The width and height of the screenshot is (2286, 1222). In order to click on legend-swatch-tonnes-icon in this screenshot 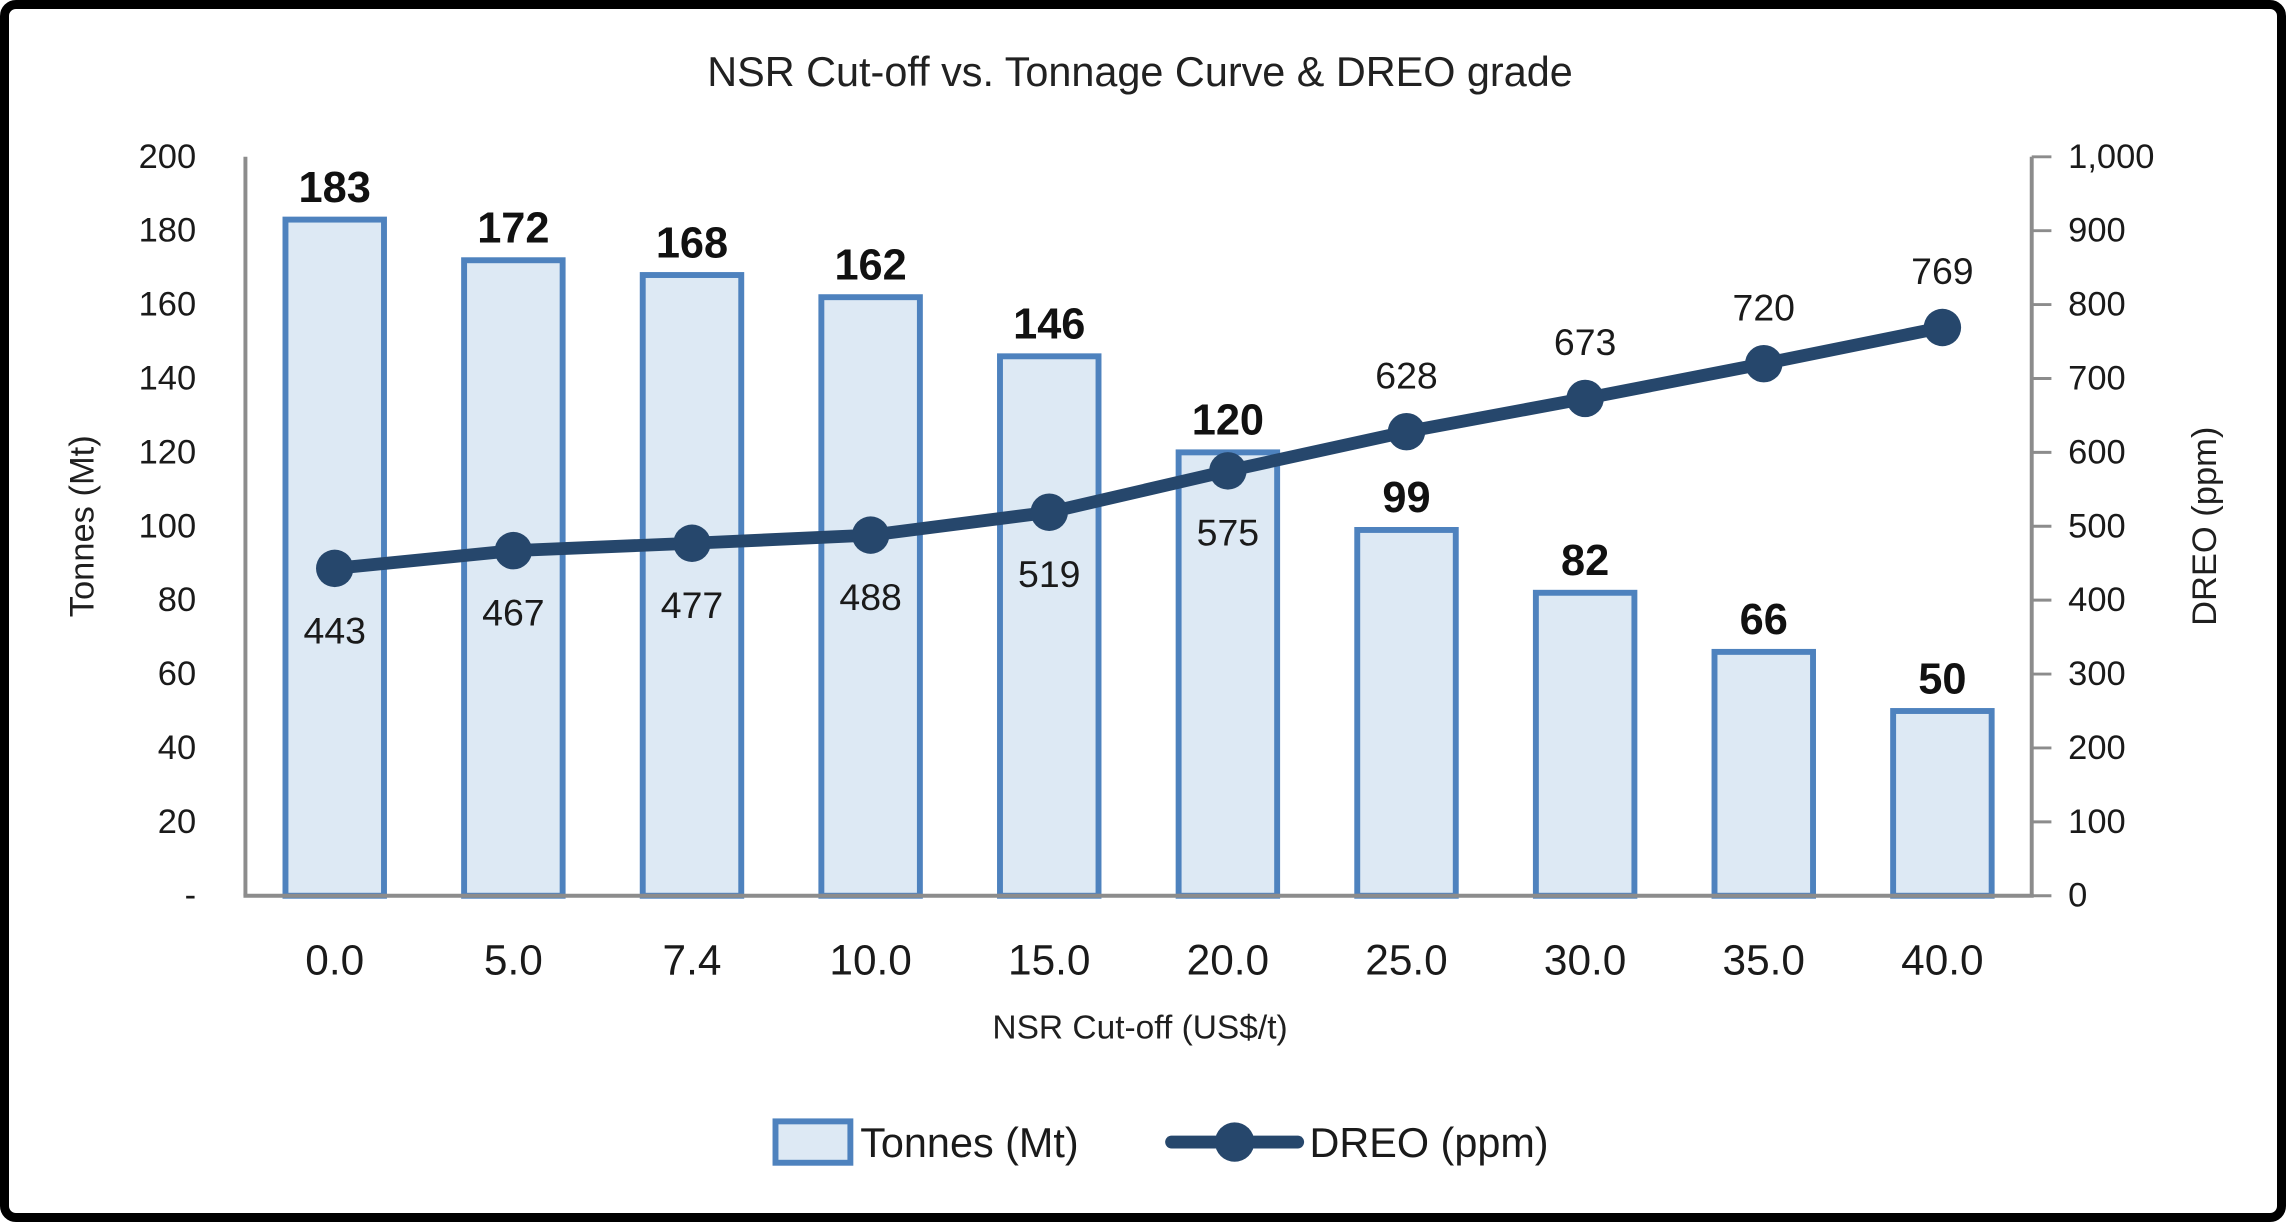, I will do `click(813, 1142)`.